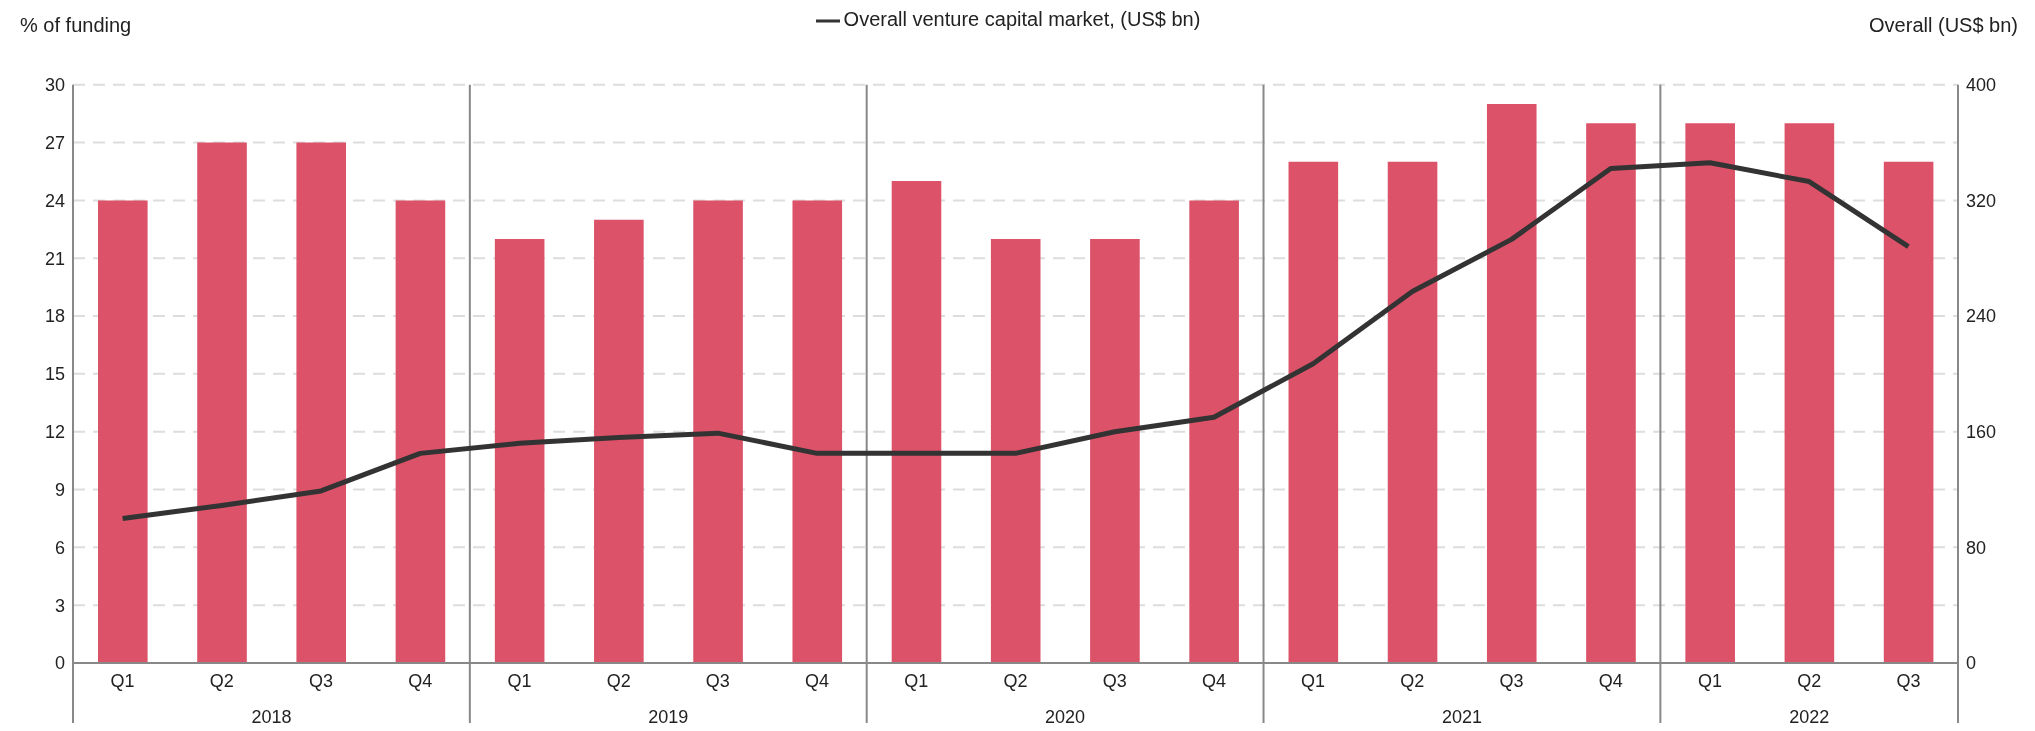 The image size is (2035, 731). I want to click on y-tick-label: 21, so click(54, 258).